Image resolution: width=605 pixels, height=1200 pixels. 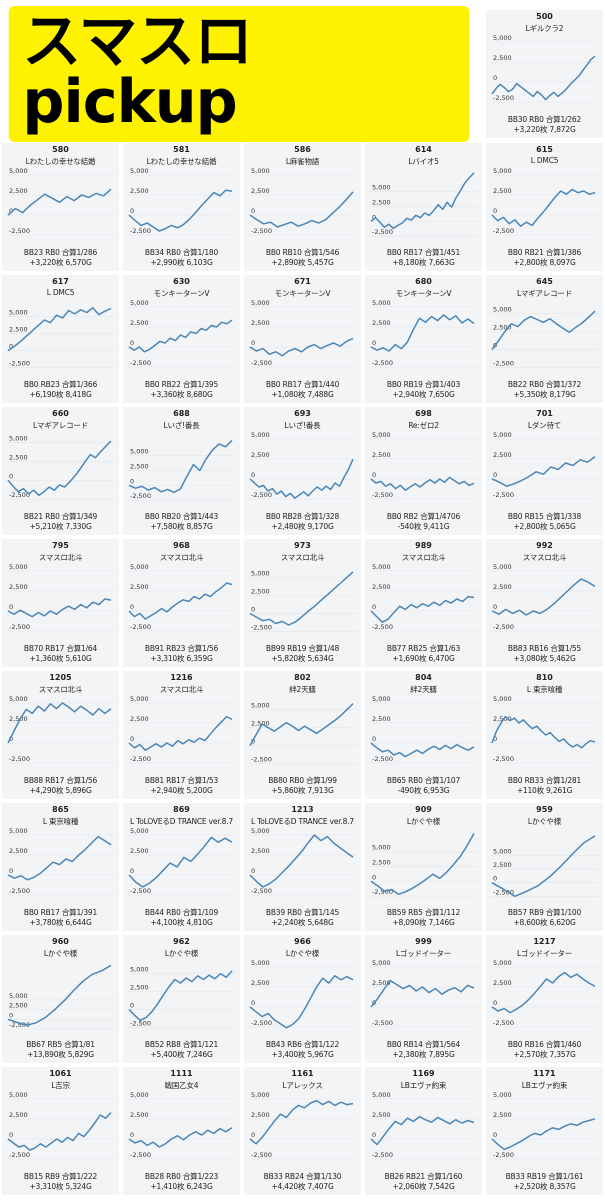 What do you see at coordinates (181, 526) in the screenshot?
I see `result-stats: +7,580枚 8,857G` at bounding box center [181, 526].